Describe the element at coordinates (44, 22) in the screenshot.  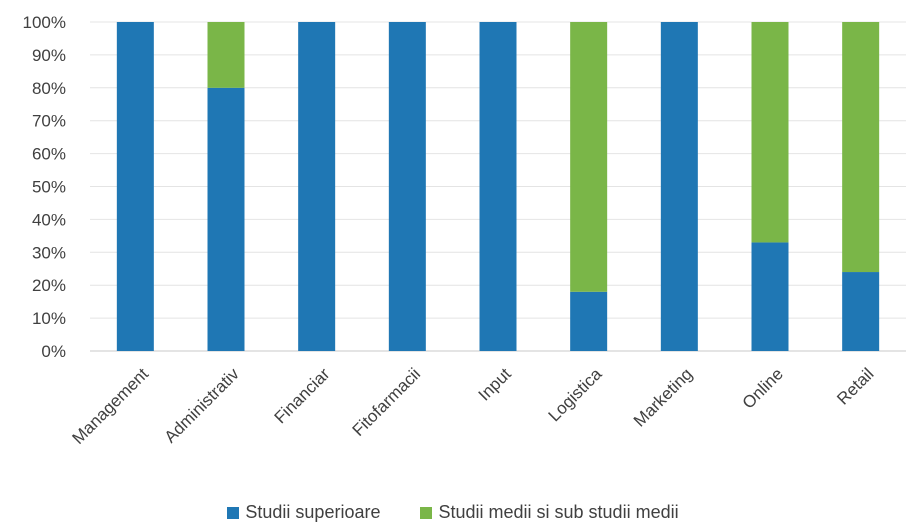
I see `y-tick-label: 100%` at that location.